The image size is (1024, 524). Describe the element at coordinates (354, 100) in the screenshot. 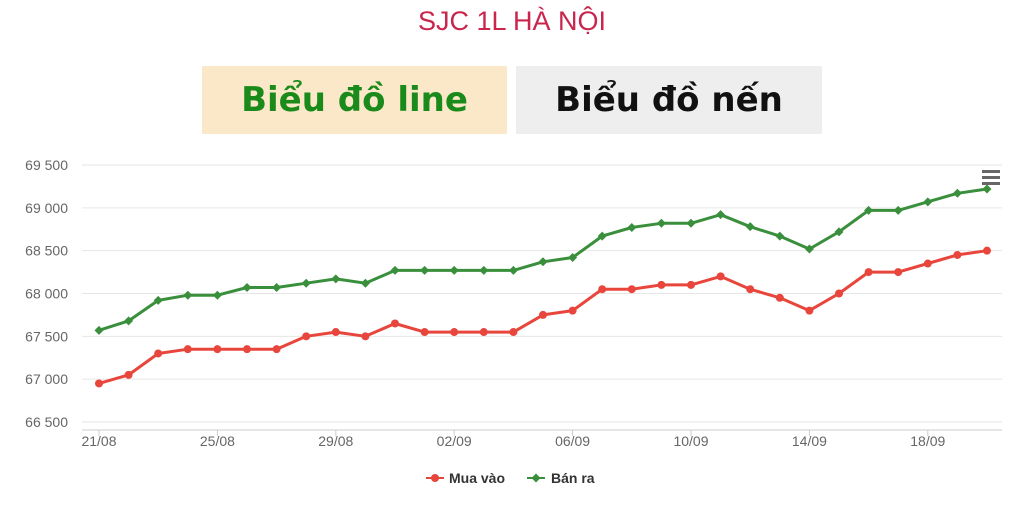

I see `tab-line-chart: Biểu đồ line` at that location.